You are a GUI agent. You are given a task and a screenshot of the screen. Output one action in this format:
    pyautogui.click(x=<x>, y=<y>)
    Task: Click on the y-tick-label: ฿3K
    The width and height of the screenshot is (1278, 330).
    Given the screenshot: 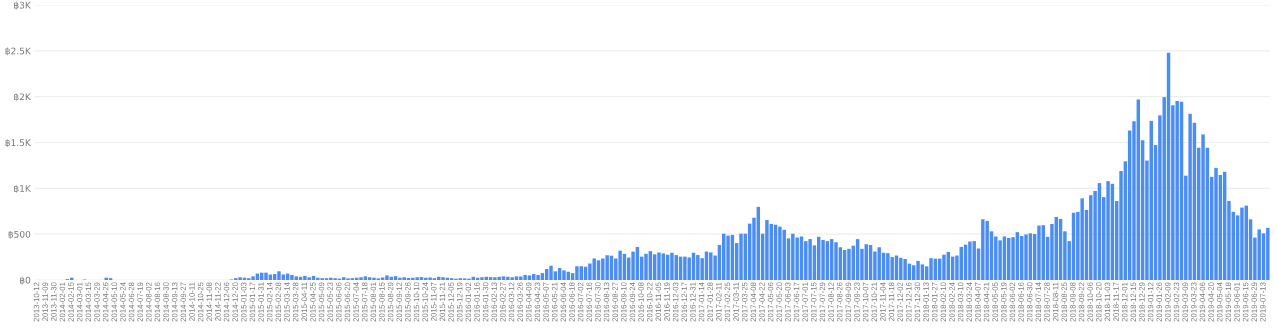 What is the action you would take?
    pyautogui.click(x=23, y=5)
    